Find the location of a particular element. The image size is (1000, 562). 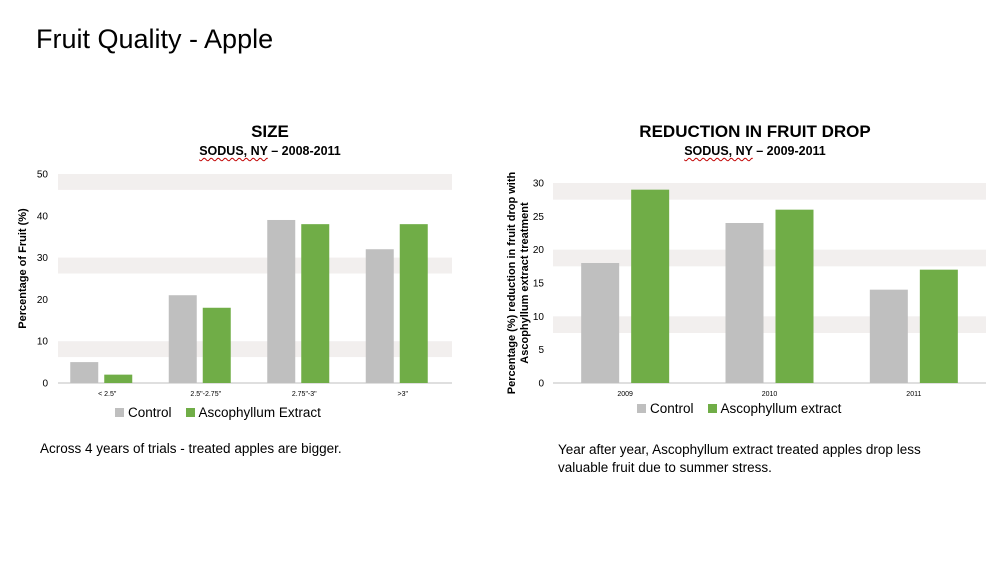

slide-title: Fruit Quality - Apple is located at coordinates (155, 39).